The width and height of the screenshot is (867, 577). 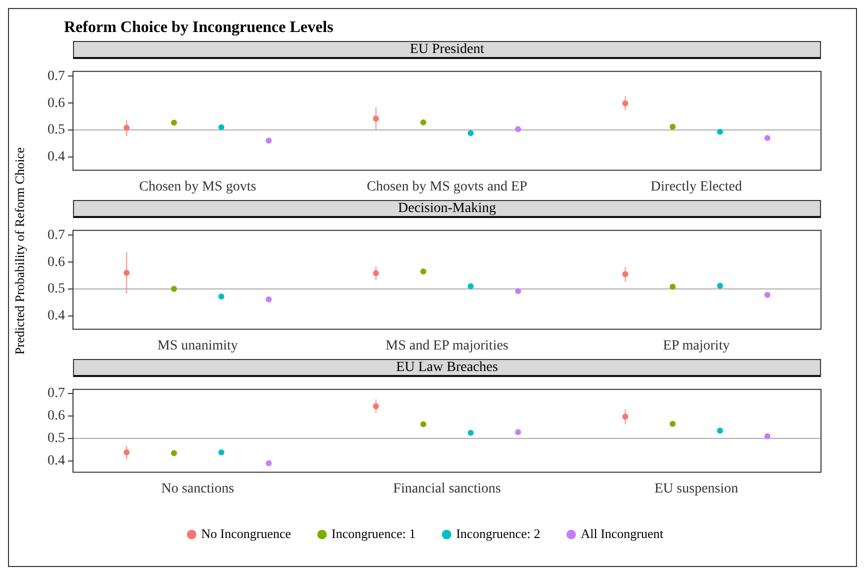 I want to click on x-tick-label: Chosen by MS govts and EP, so click(x=447, y=186).